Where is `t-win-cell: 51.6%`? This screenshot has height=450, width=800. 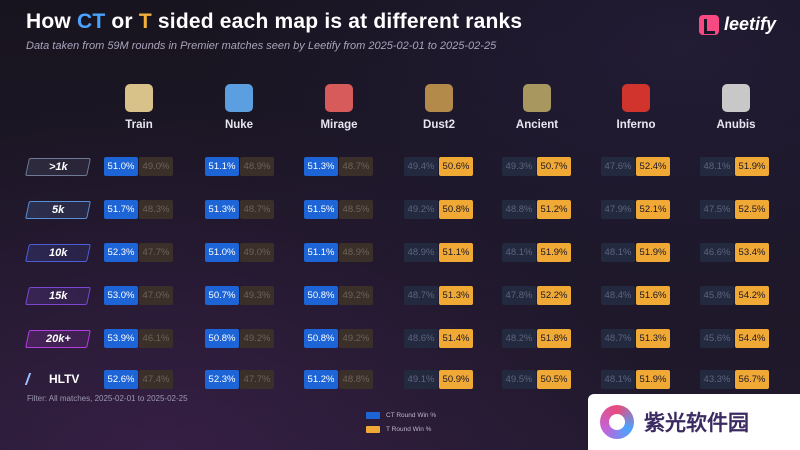
t-win-cell: 51.6% is located at coordinates (653, 295).